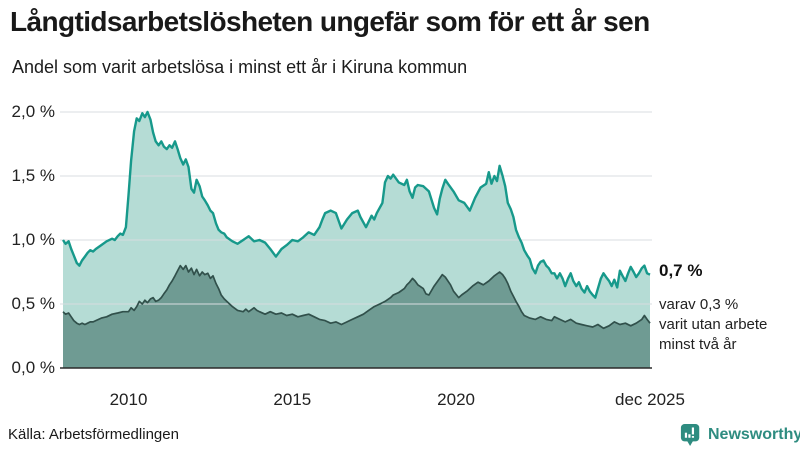 Image resolution: width=800 pixels, height=450 pixels. I want to click on newsworthy-logo-icon, so click(690, 435).